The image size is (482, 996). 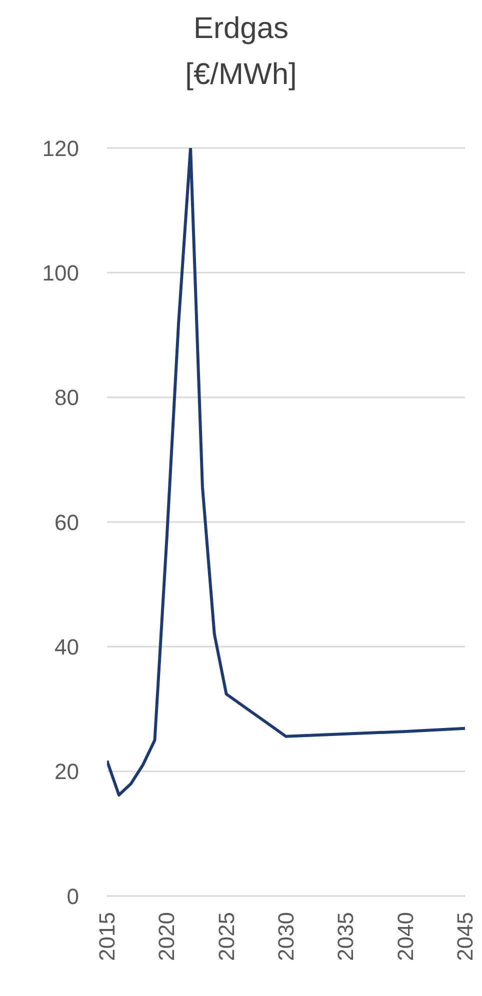 What do you see at coordinates (345, 936) in the screenshot?
I see `x-tick-label: 2035` at bounding box center [345, 936].